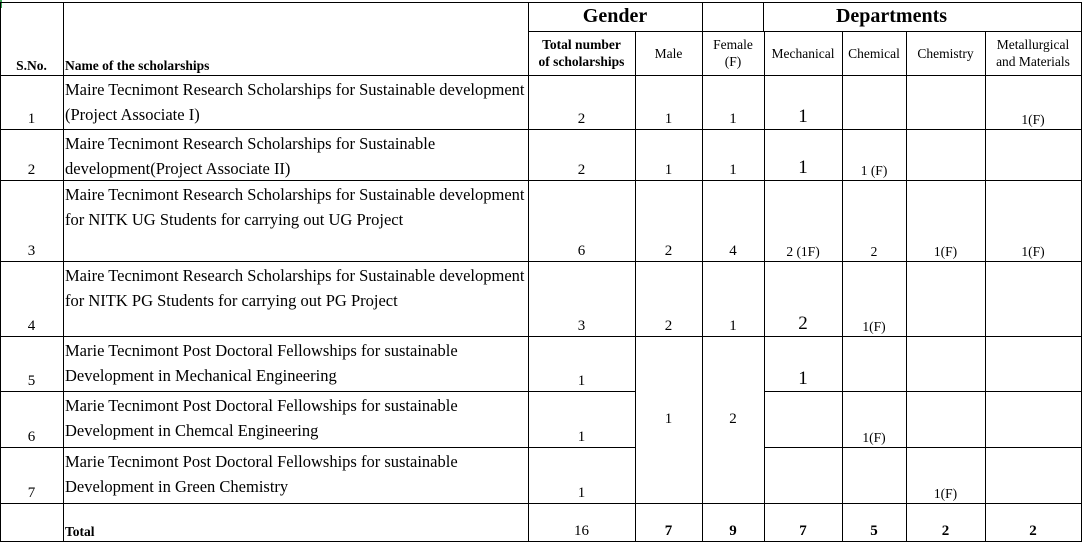  Describe the element at coordinates (668, 53) in the screenshot. I see `male-header: Male` at that location.